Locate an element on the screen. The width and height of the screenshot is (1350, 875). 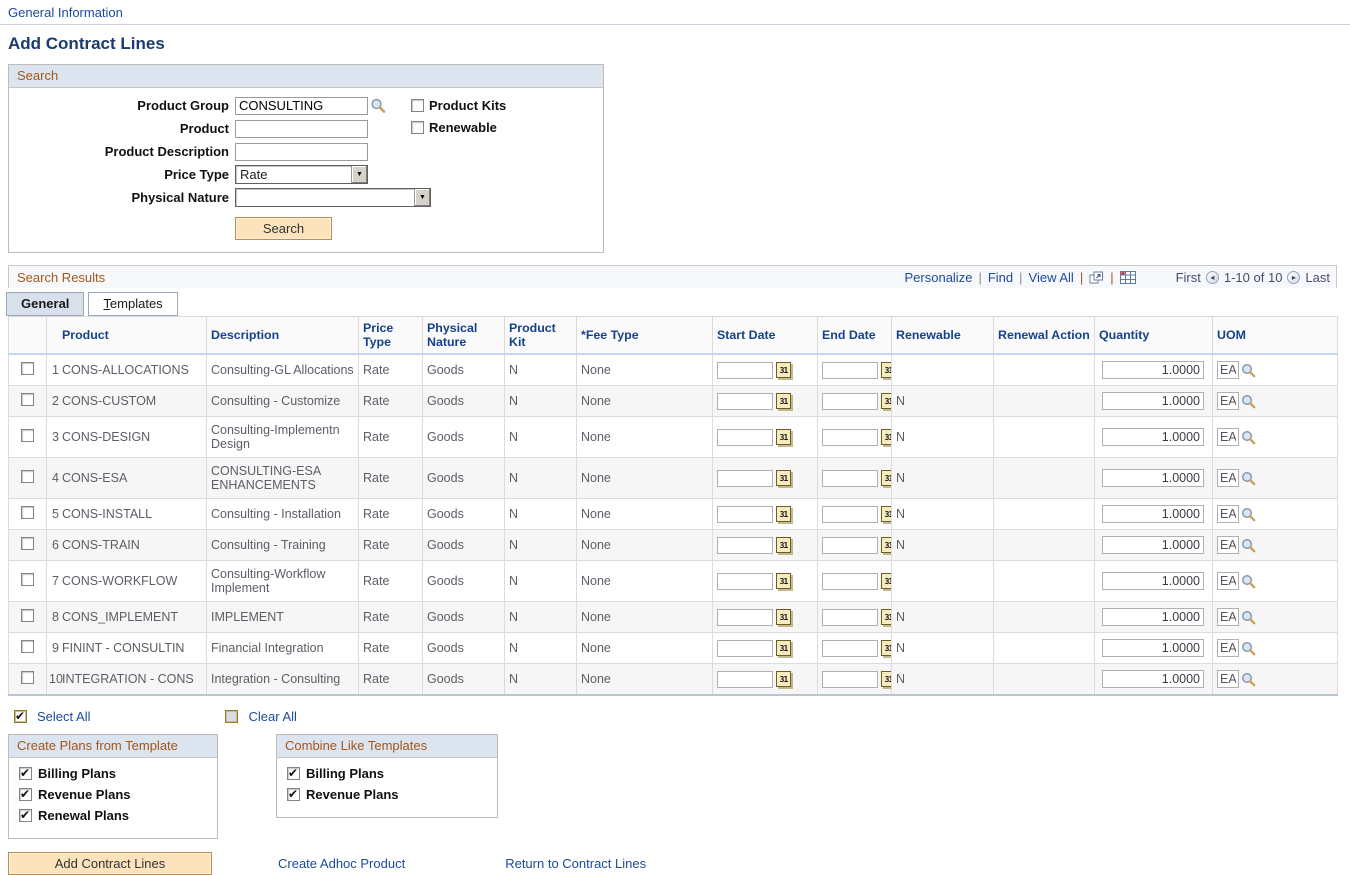
select-all-checkbox is located at coordinates (20, 716).